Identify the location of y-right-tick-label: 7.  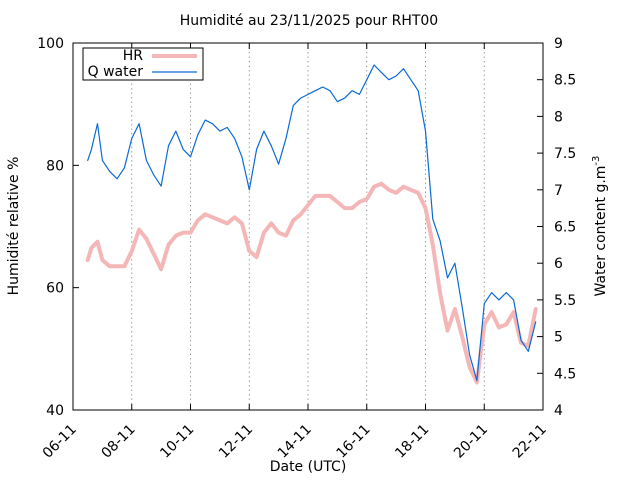
(558, 191).